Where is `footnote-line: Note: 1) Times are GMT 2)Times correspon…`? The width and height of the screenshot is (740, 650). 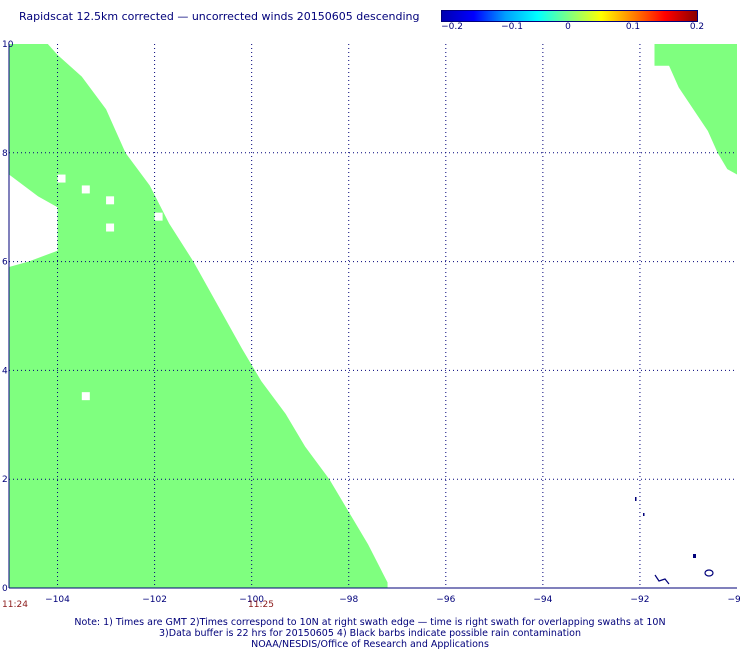
footnote-line: Note: 1) Times are GMT 2)Times correspon… is located at coordinates (370, 622).